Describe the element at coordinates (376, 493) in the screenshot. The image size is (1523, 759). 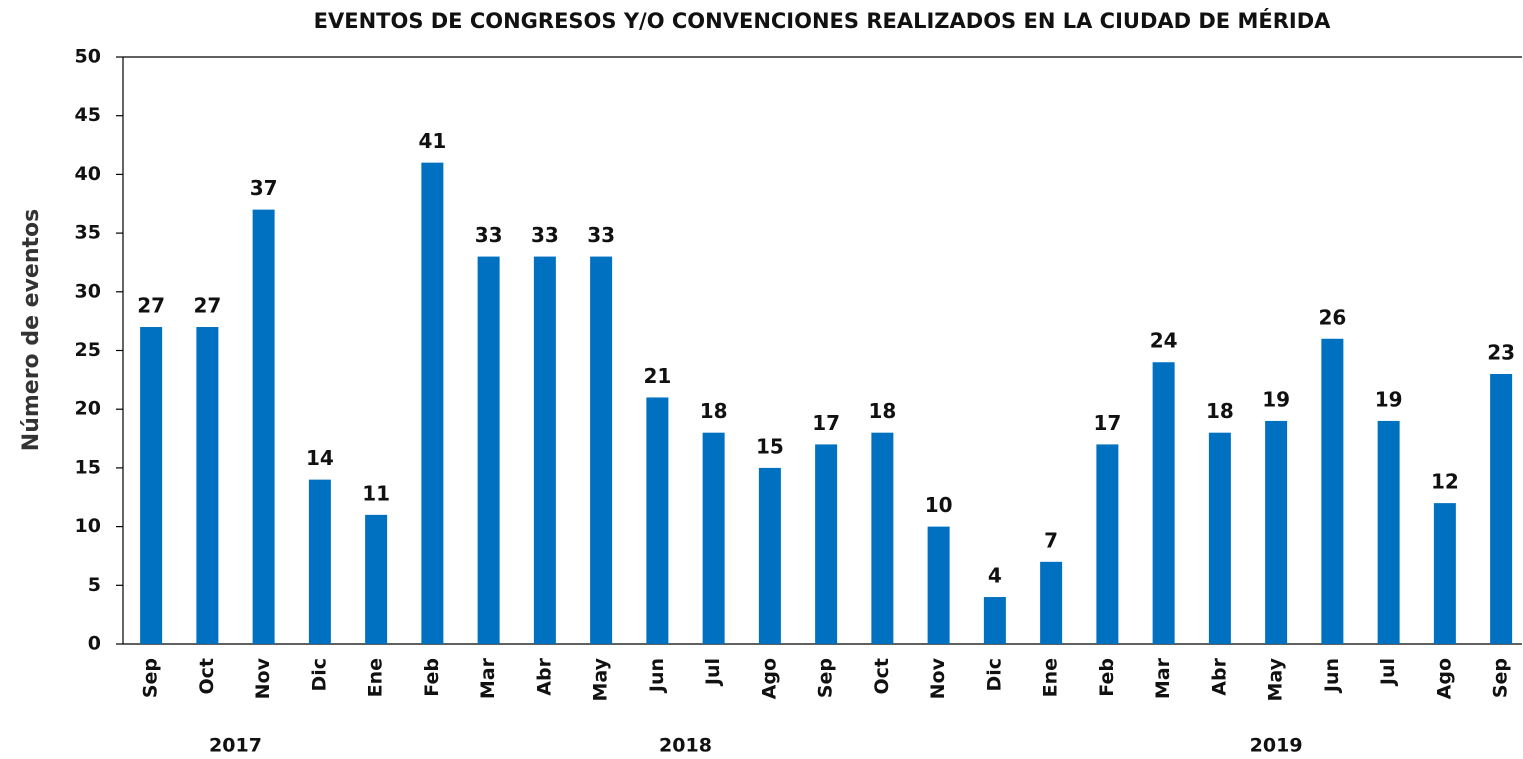
I see `data-label: 11` at that location.